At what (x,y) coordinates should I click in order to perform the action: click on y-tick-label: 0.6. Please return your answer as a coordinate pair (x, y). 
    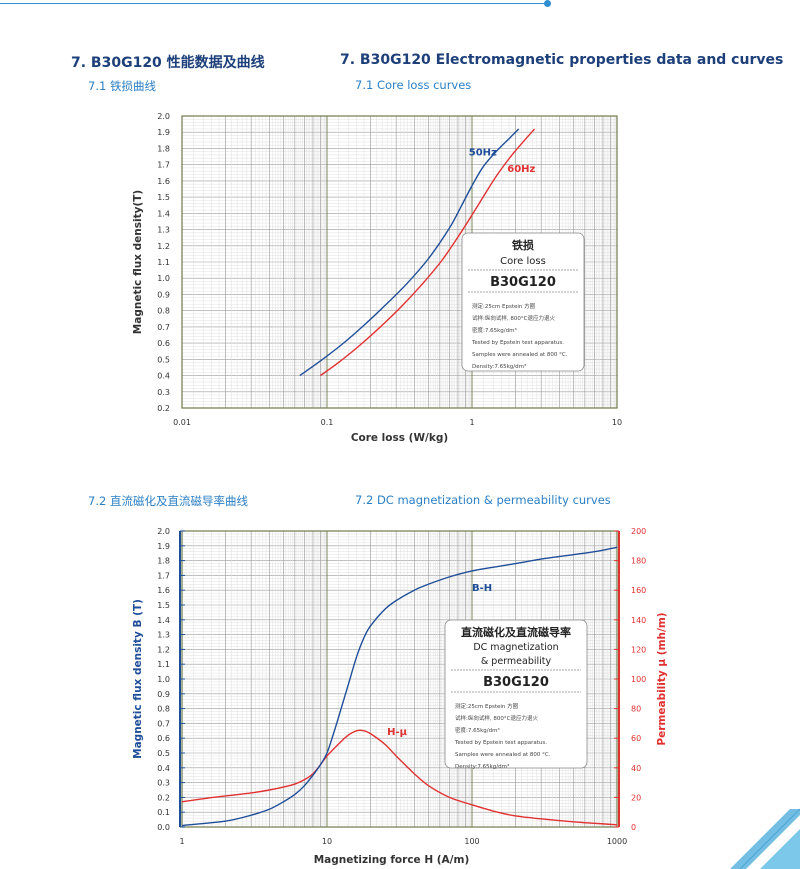
    Looking at the image, I should click on (163, 343).